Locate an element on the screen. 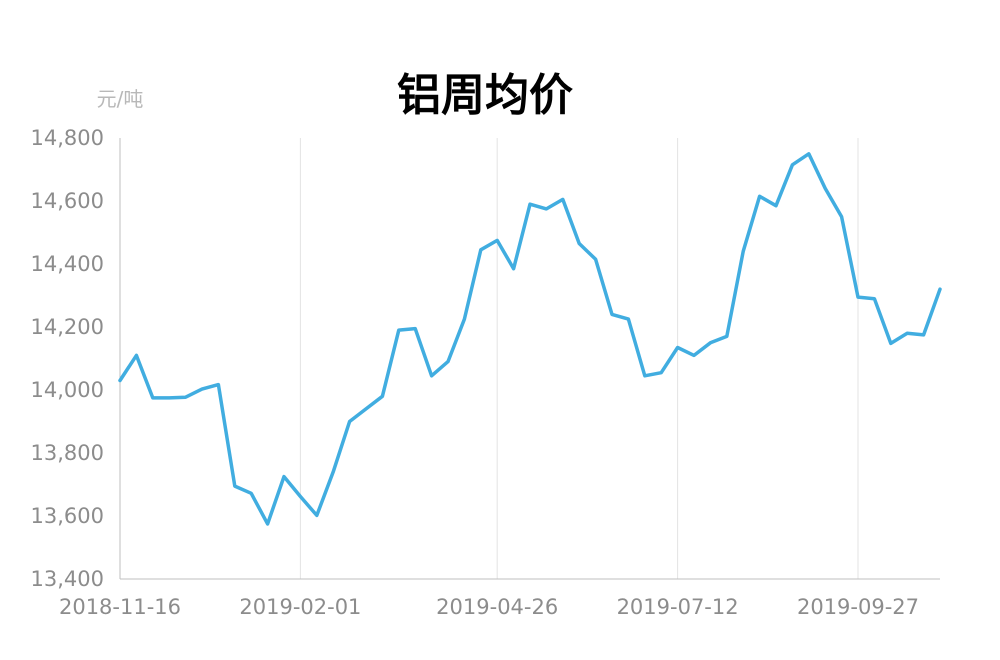 The height and width of the screenshot is (660, 1000). x-tick-label: 2019-09-27 is located at coordinates (858, 607).